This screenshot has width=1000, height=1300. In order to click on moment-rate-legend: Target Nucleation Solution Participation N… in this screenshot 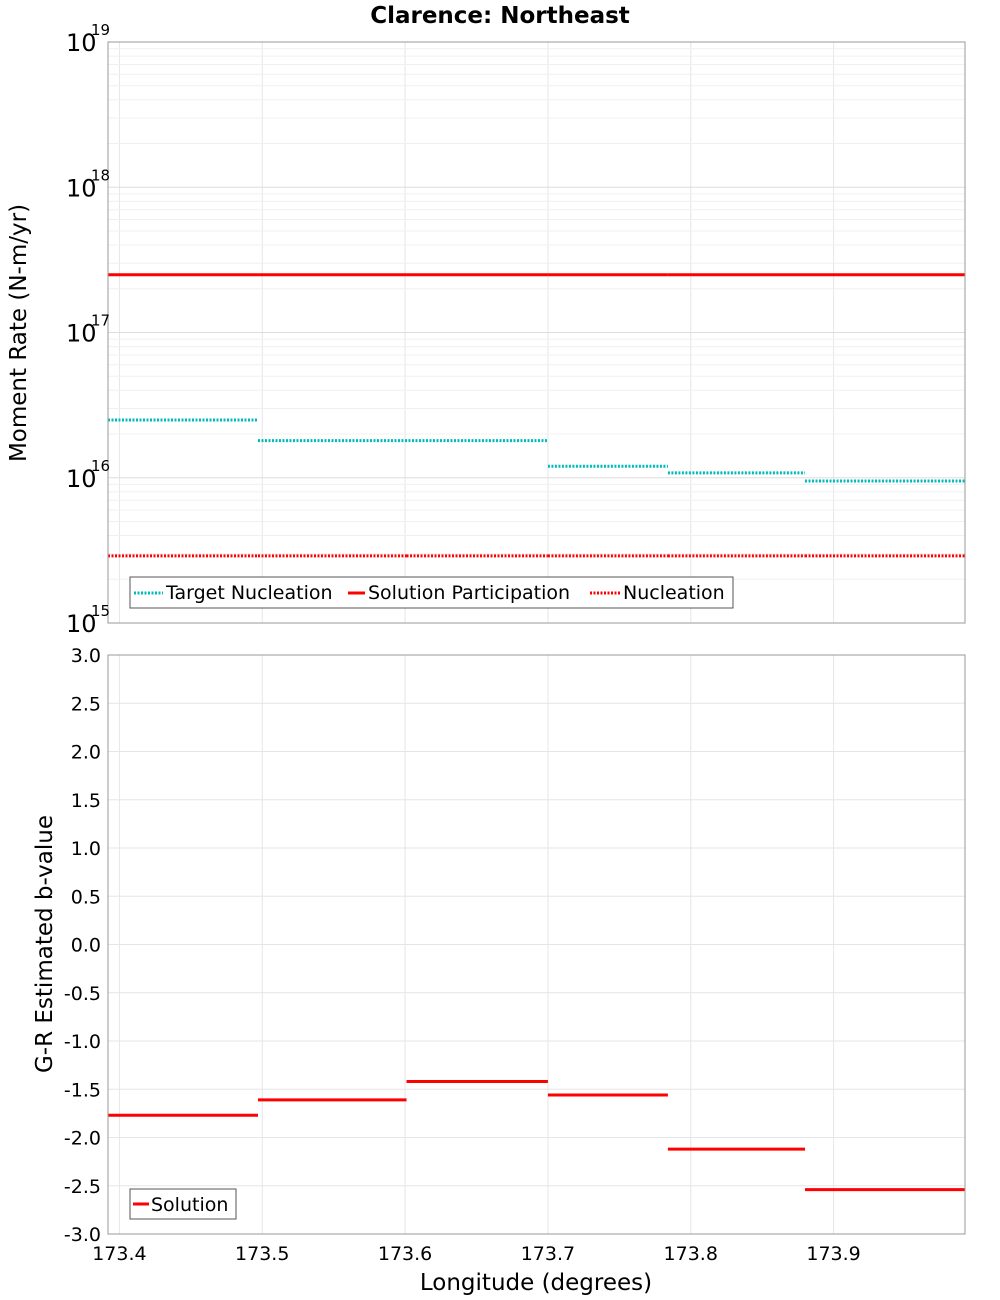, I will do `click(431, 592)`.